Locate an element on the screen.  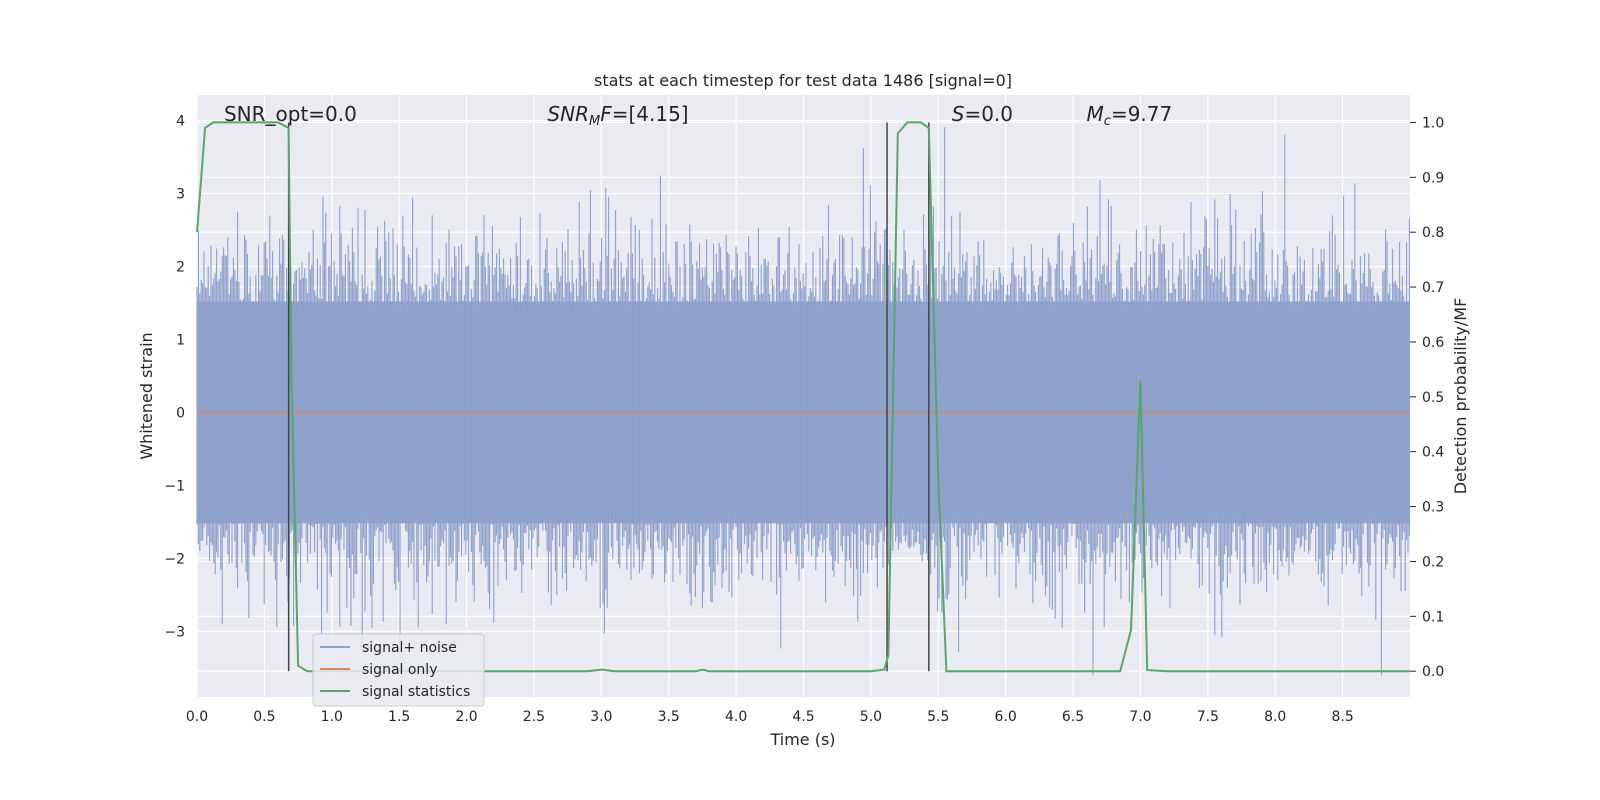
annotation-snr-mf: SNRMF=[4.15] is located at coordinates (617, 115).